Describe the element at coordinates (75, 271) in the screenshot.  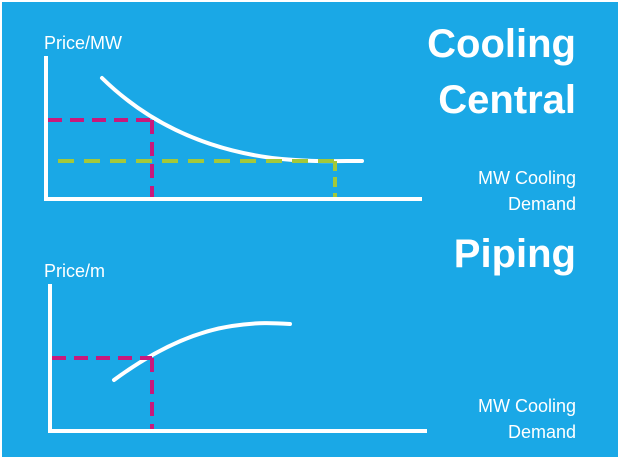
I see `piping-y-axis-label: Price/m` at that location.